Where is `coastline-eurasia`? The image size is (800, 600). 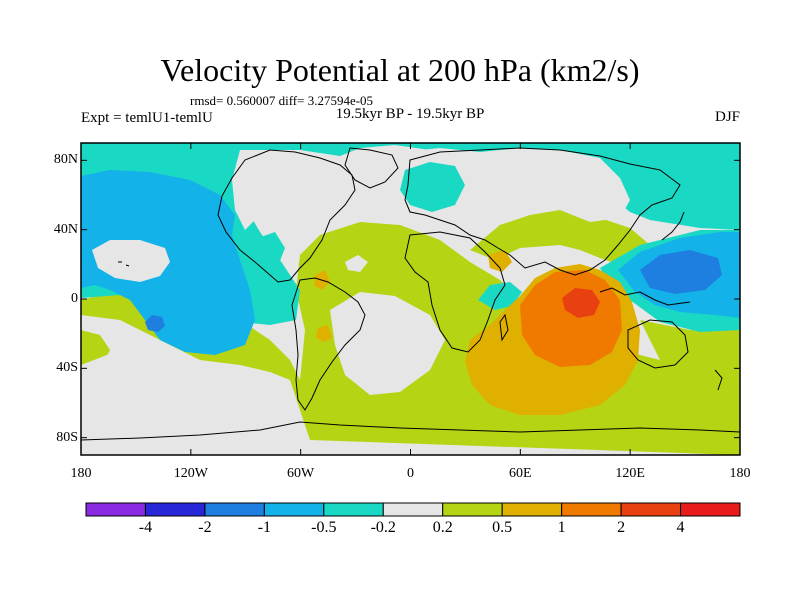 coastline-eurasia is located at coordinates (542, 211).